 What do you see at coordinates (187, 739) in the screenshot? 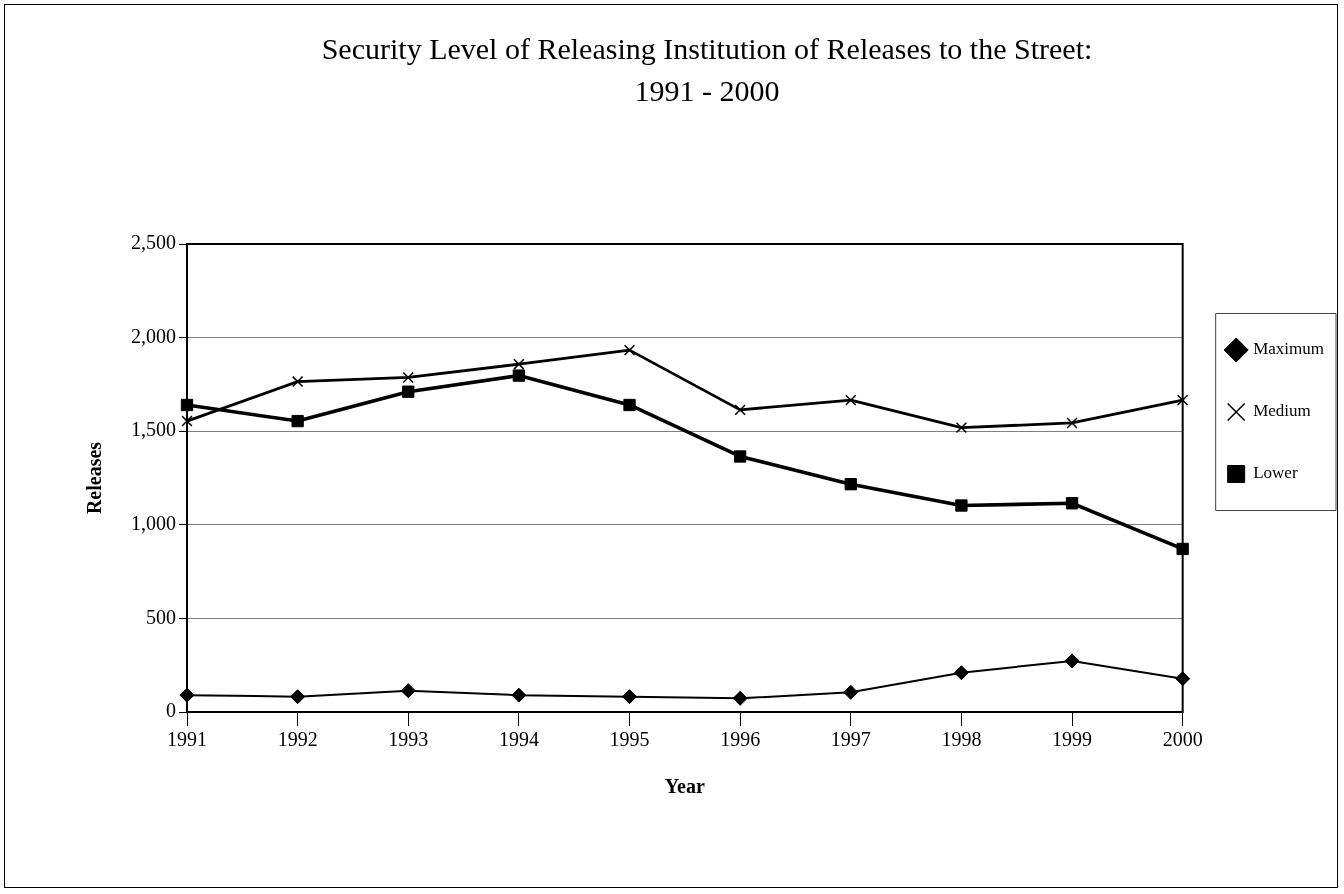
I see `x-tick-label: 1991` at bounding box center [187, 739].